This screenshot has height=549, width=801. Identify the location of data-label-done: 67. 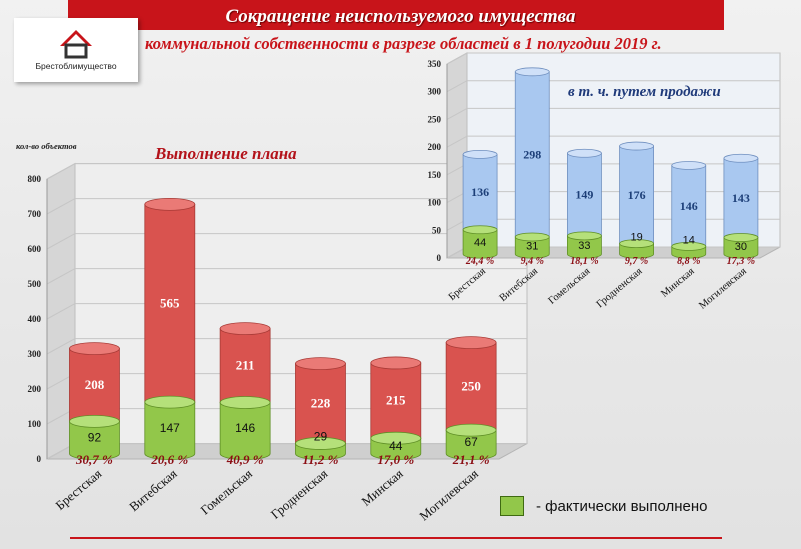
(471, 442).